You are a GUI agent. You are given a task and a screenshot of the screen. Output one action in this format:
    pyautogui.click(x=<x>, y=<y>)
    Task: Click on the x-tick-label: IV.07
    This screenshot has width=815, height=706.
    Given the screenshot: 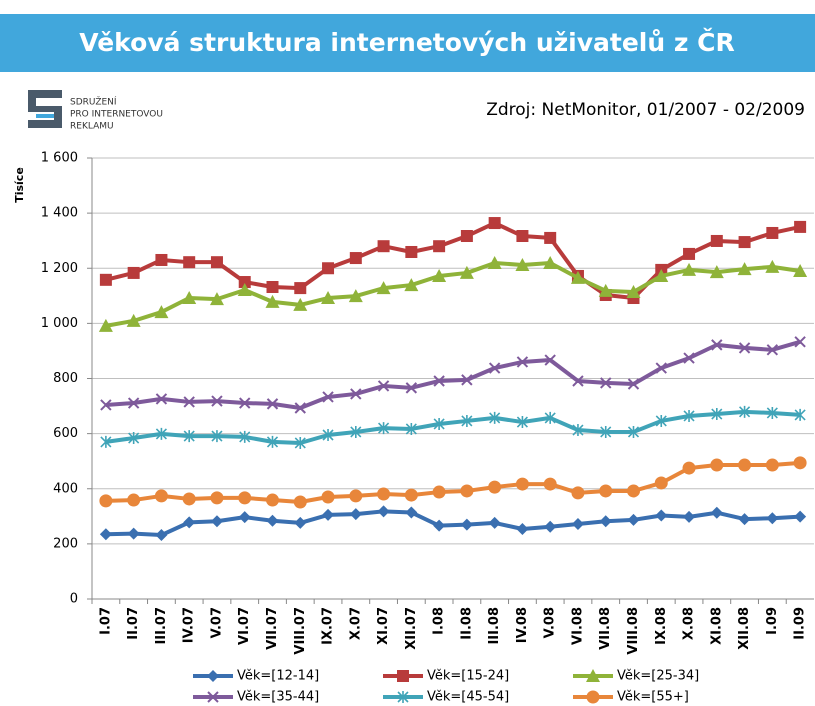 What is the action you would take?
    pyautogui.click(x=189, y=625)
    